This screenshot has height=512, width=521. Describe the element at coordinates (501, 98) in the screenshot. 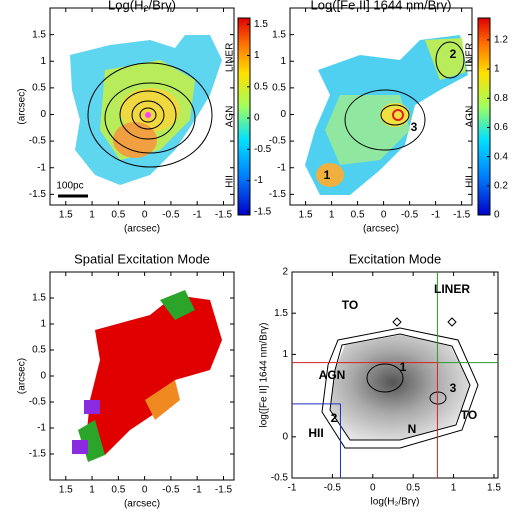

I see `colorbar-tick-label: 0.8` at that location.